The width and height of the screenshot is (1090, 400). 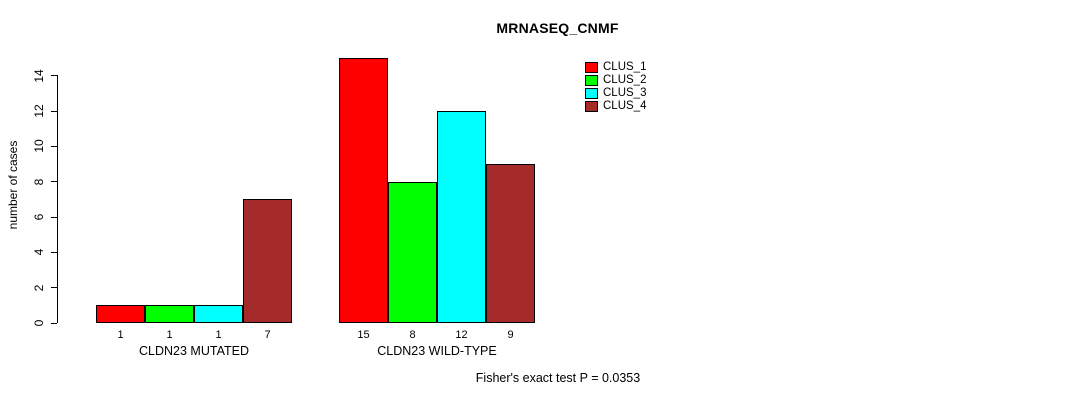 I want to click on legend-item: CLUS_4, so click(x=615, y=106).